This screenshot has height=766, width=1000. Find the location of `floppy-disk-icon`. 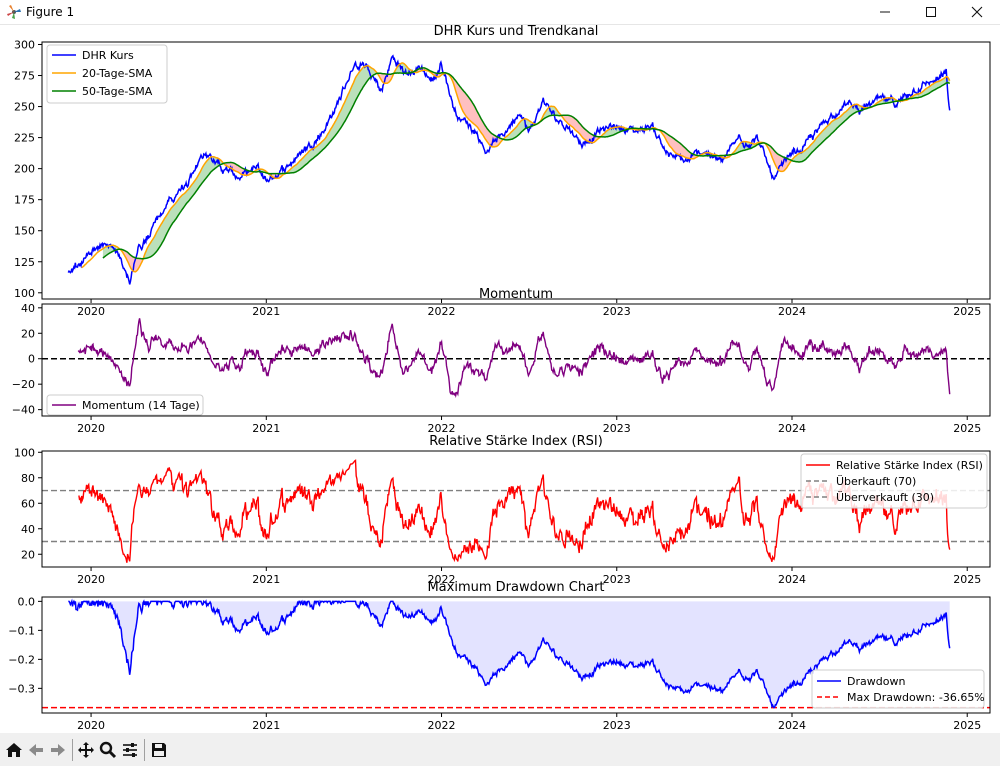

floppy-disk-icon is located at coordinates (159, 750).